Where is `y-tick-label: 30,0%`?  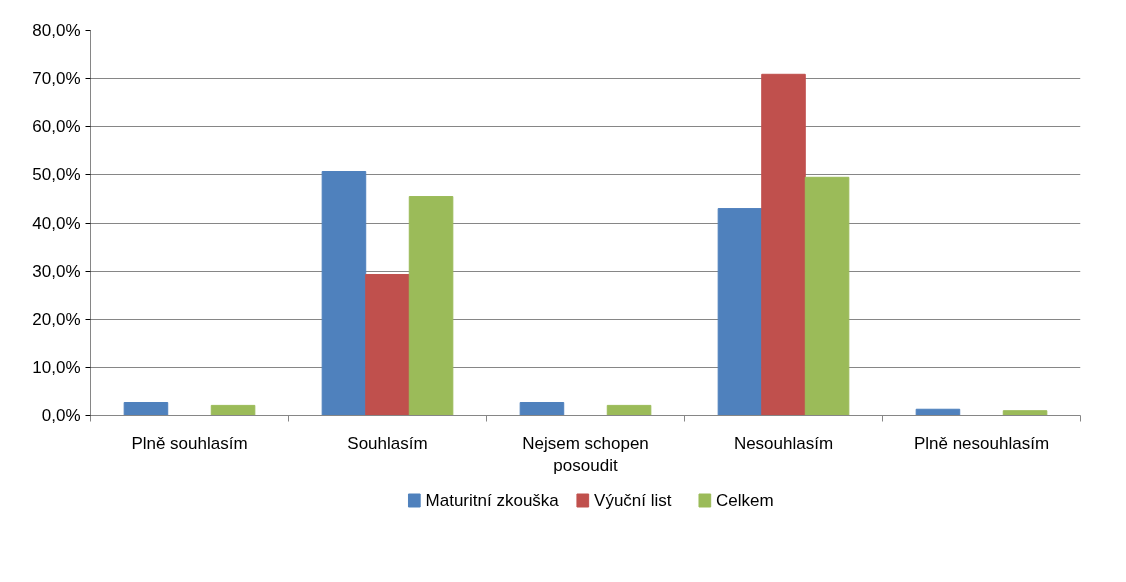
y-tick-label: 30,0% is located at coordinates (56, 271).